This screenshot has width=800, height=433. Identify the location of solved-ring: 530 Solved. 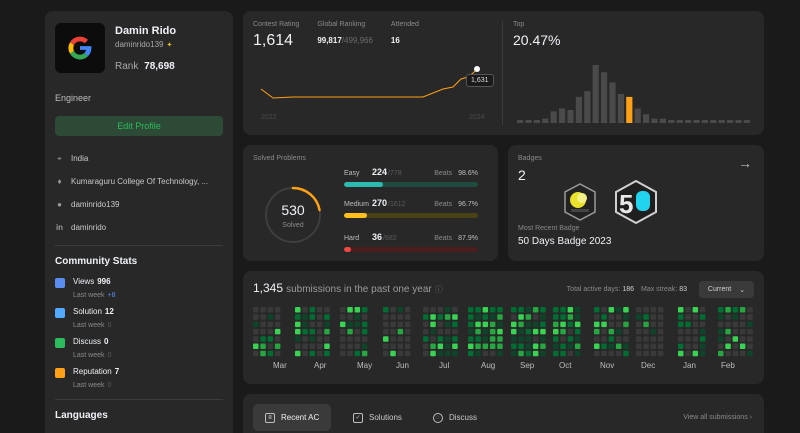
(293, 215).